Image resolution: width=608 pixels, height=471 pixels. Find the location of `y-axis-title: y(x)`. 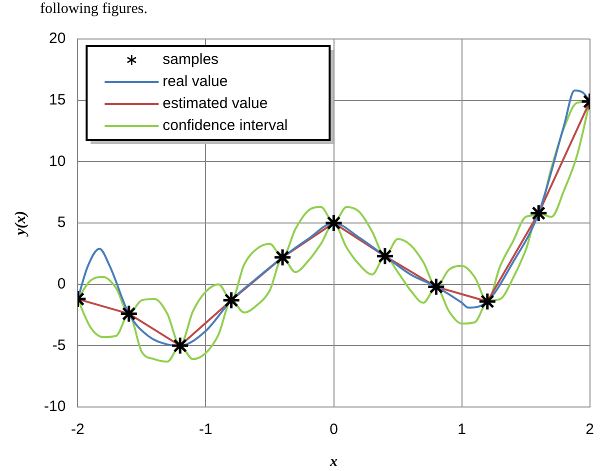

y-axis-title: y(x) is located at coordinates (20, 224).